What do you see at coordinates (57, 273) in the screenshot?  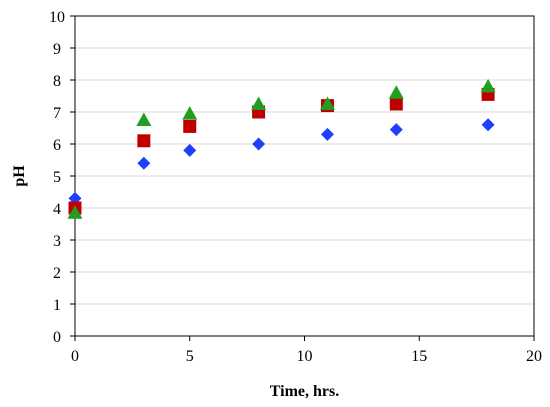 I see `y-tick-label: 2` at bounding box center [57, 273].